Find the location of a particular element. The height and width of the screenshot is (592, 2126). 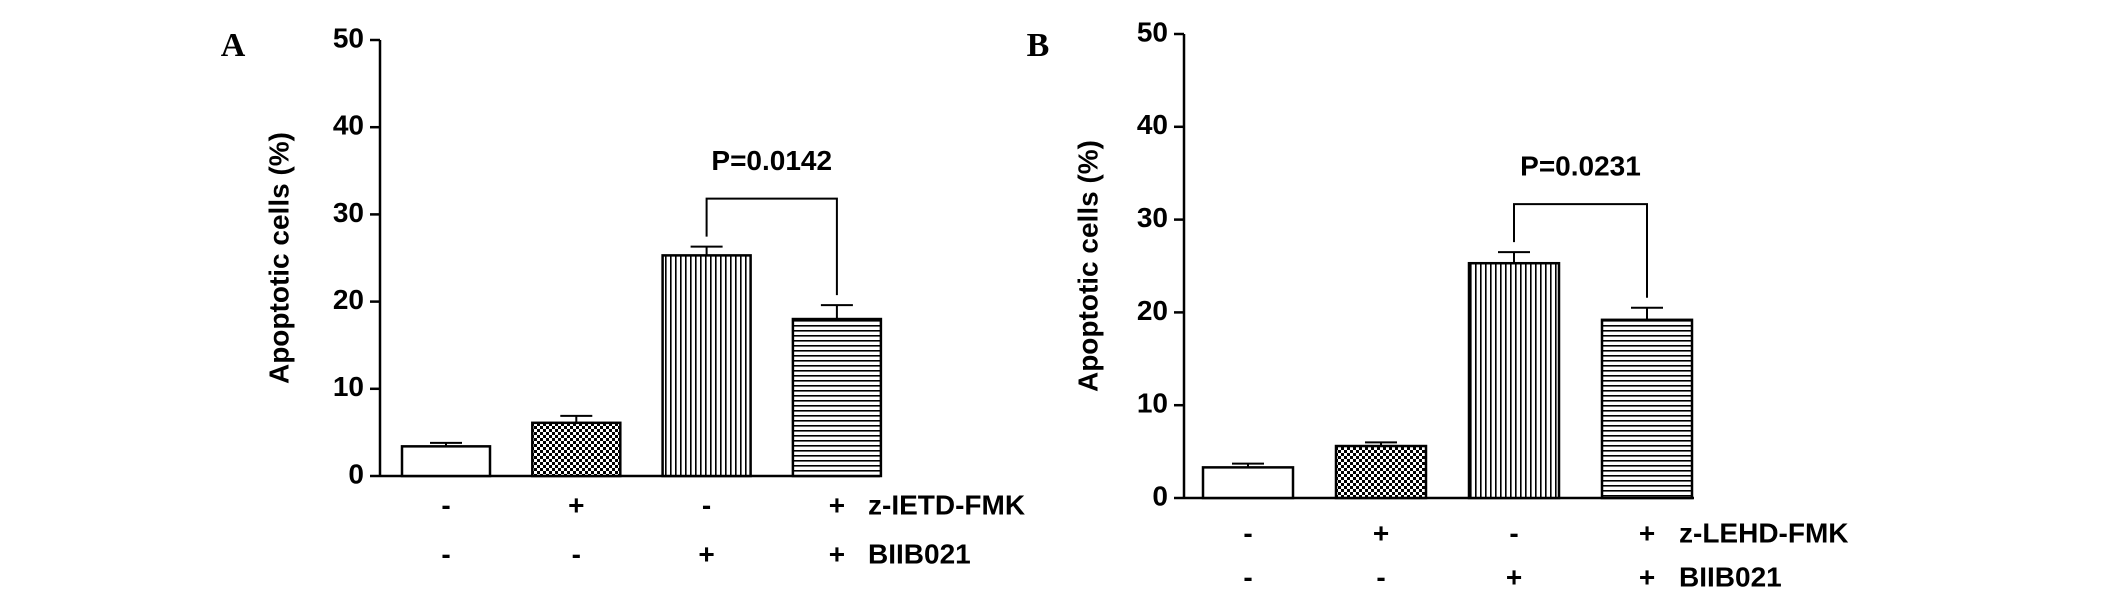

treatment-name: z-IETD-FMK is located at coordinates (946, 504).